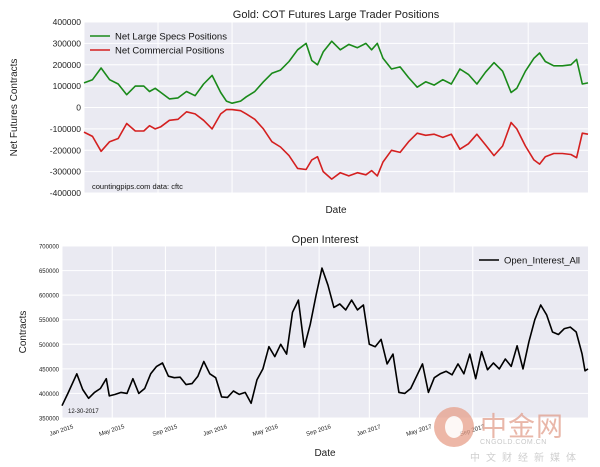 This screenshot has width=600, height=467. Describe the element at coordinates (83, 412) in the screenshot. I see `date-annotation: 12-30-2017` at that location.